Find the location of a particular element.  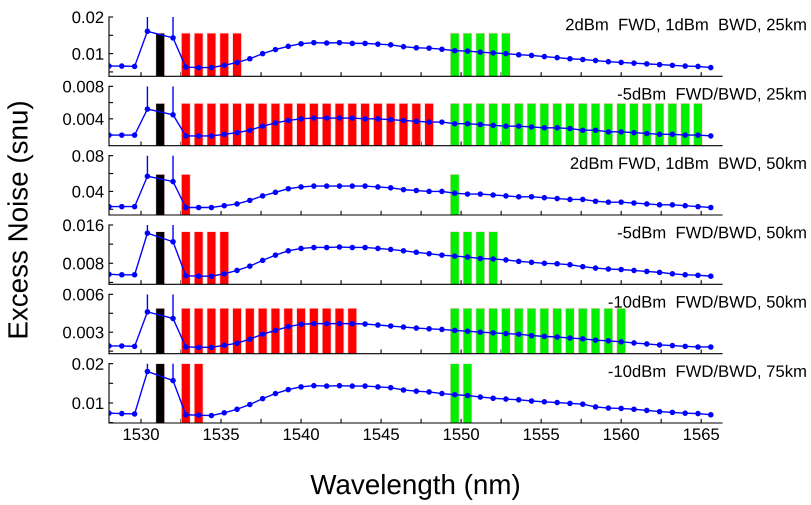

x-tick-label: 1545 is located at coordinates (381, 434).